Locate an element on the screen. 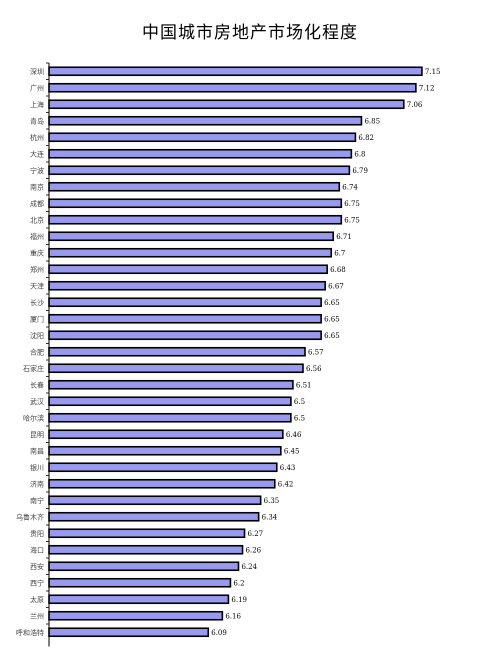  category-label: 石家庄 is located at coordinates (33, 368).